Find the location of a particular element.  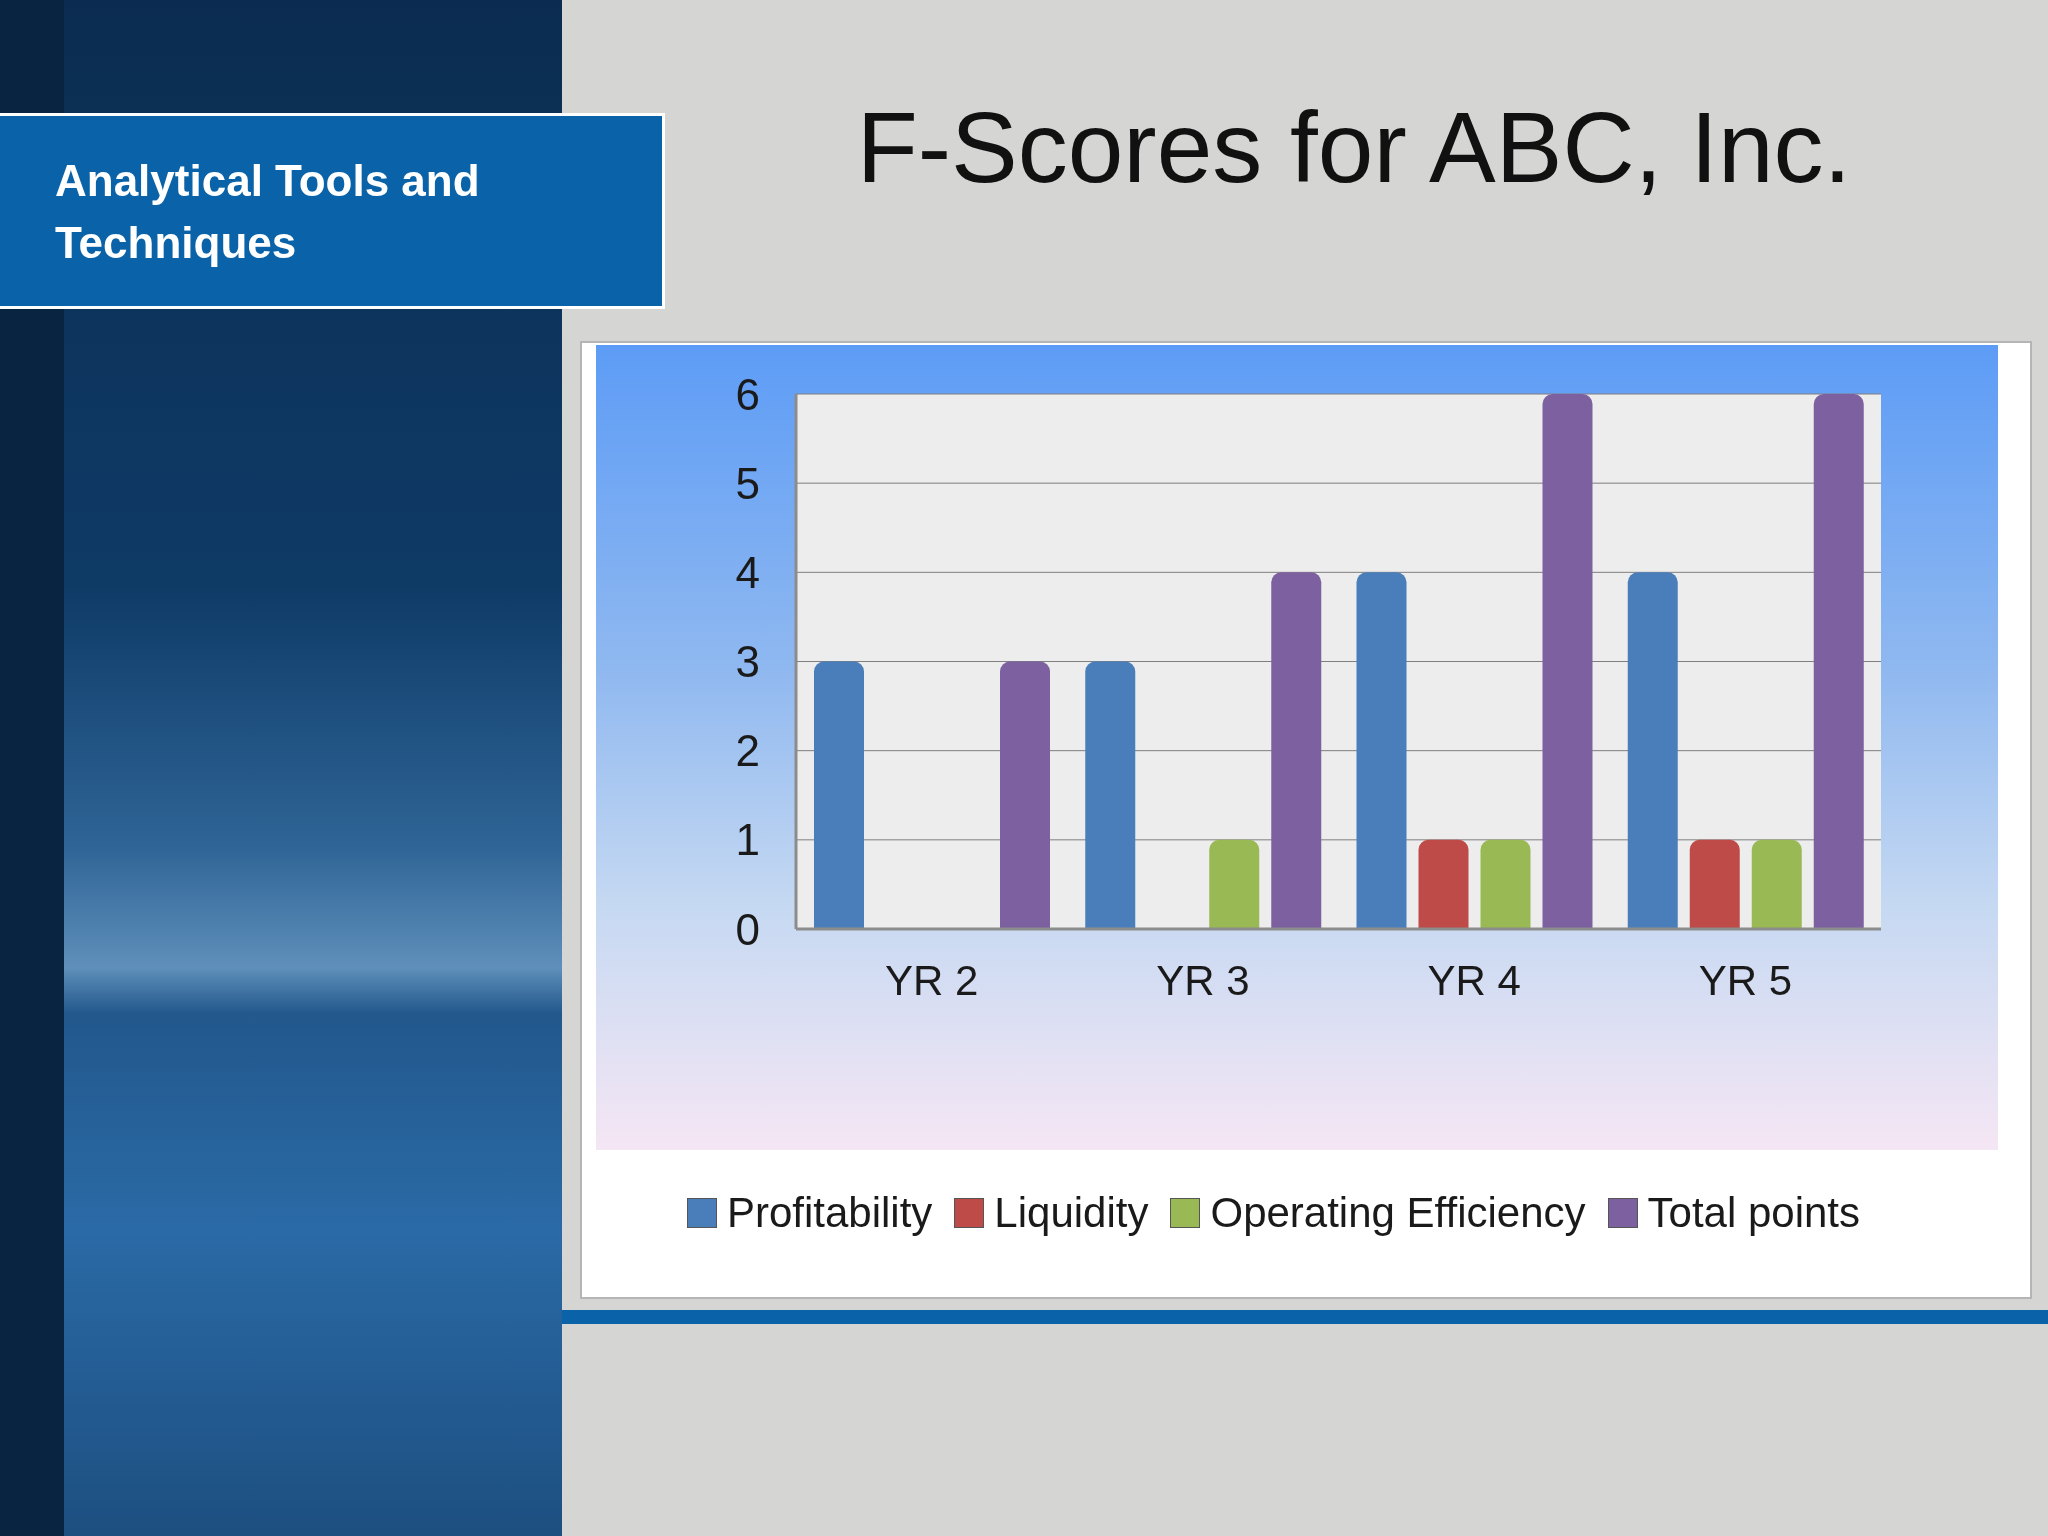

chart-title: F-Scores for ABC, Inc. is located at coordinates (1354, 147).